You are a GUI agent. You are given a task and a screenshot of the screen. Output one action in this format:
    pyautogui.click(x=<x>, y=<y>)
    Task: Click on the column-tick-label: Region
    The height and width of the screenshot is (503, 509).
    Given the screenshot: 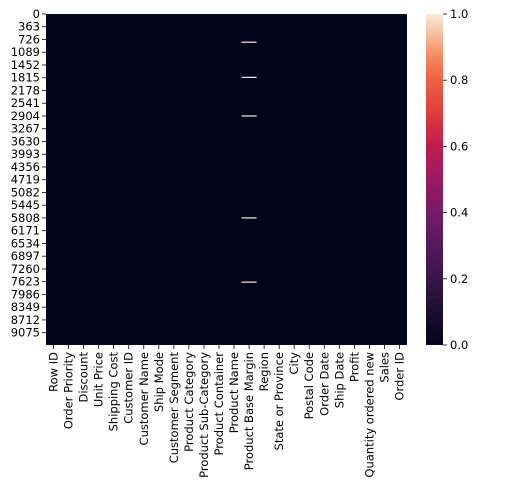 What is the action you would take?
    pyautogui.click(x=264, y=371)
    